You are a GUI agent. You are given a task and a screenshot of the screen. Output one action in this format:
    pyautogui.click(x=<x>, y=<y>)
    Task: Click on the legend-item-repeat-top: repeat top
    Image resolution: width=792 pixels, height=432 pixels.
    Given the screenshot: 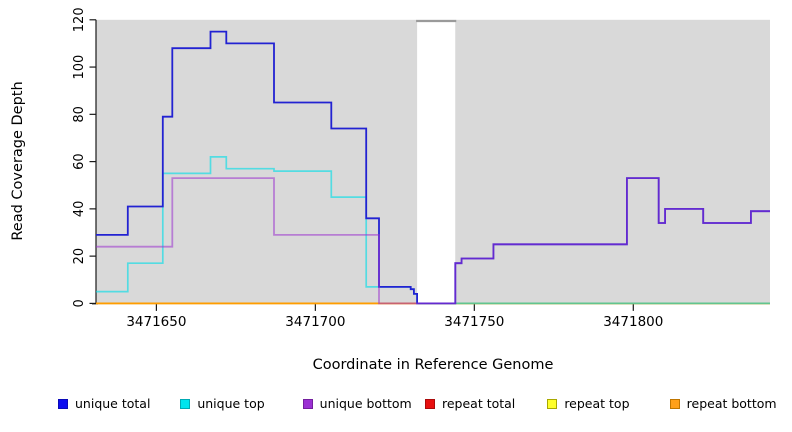 What is the action you would take?
    pyautogui.click(x=608, y=403)
    